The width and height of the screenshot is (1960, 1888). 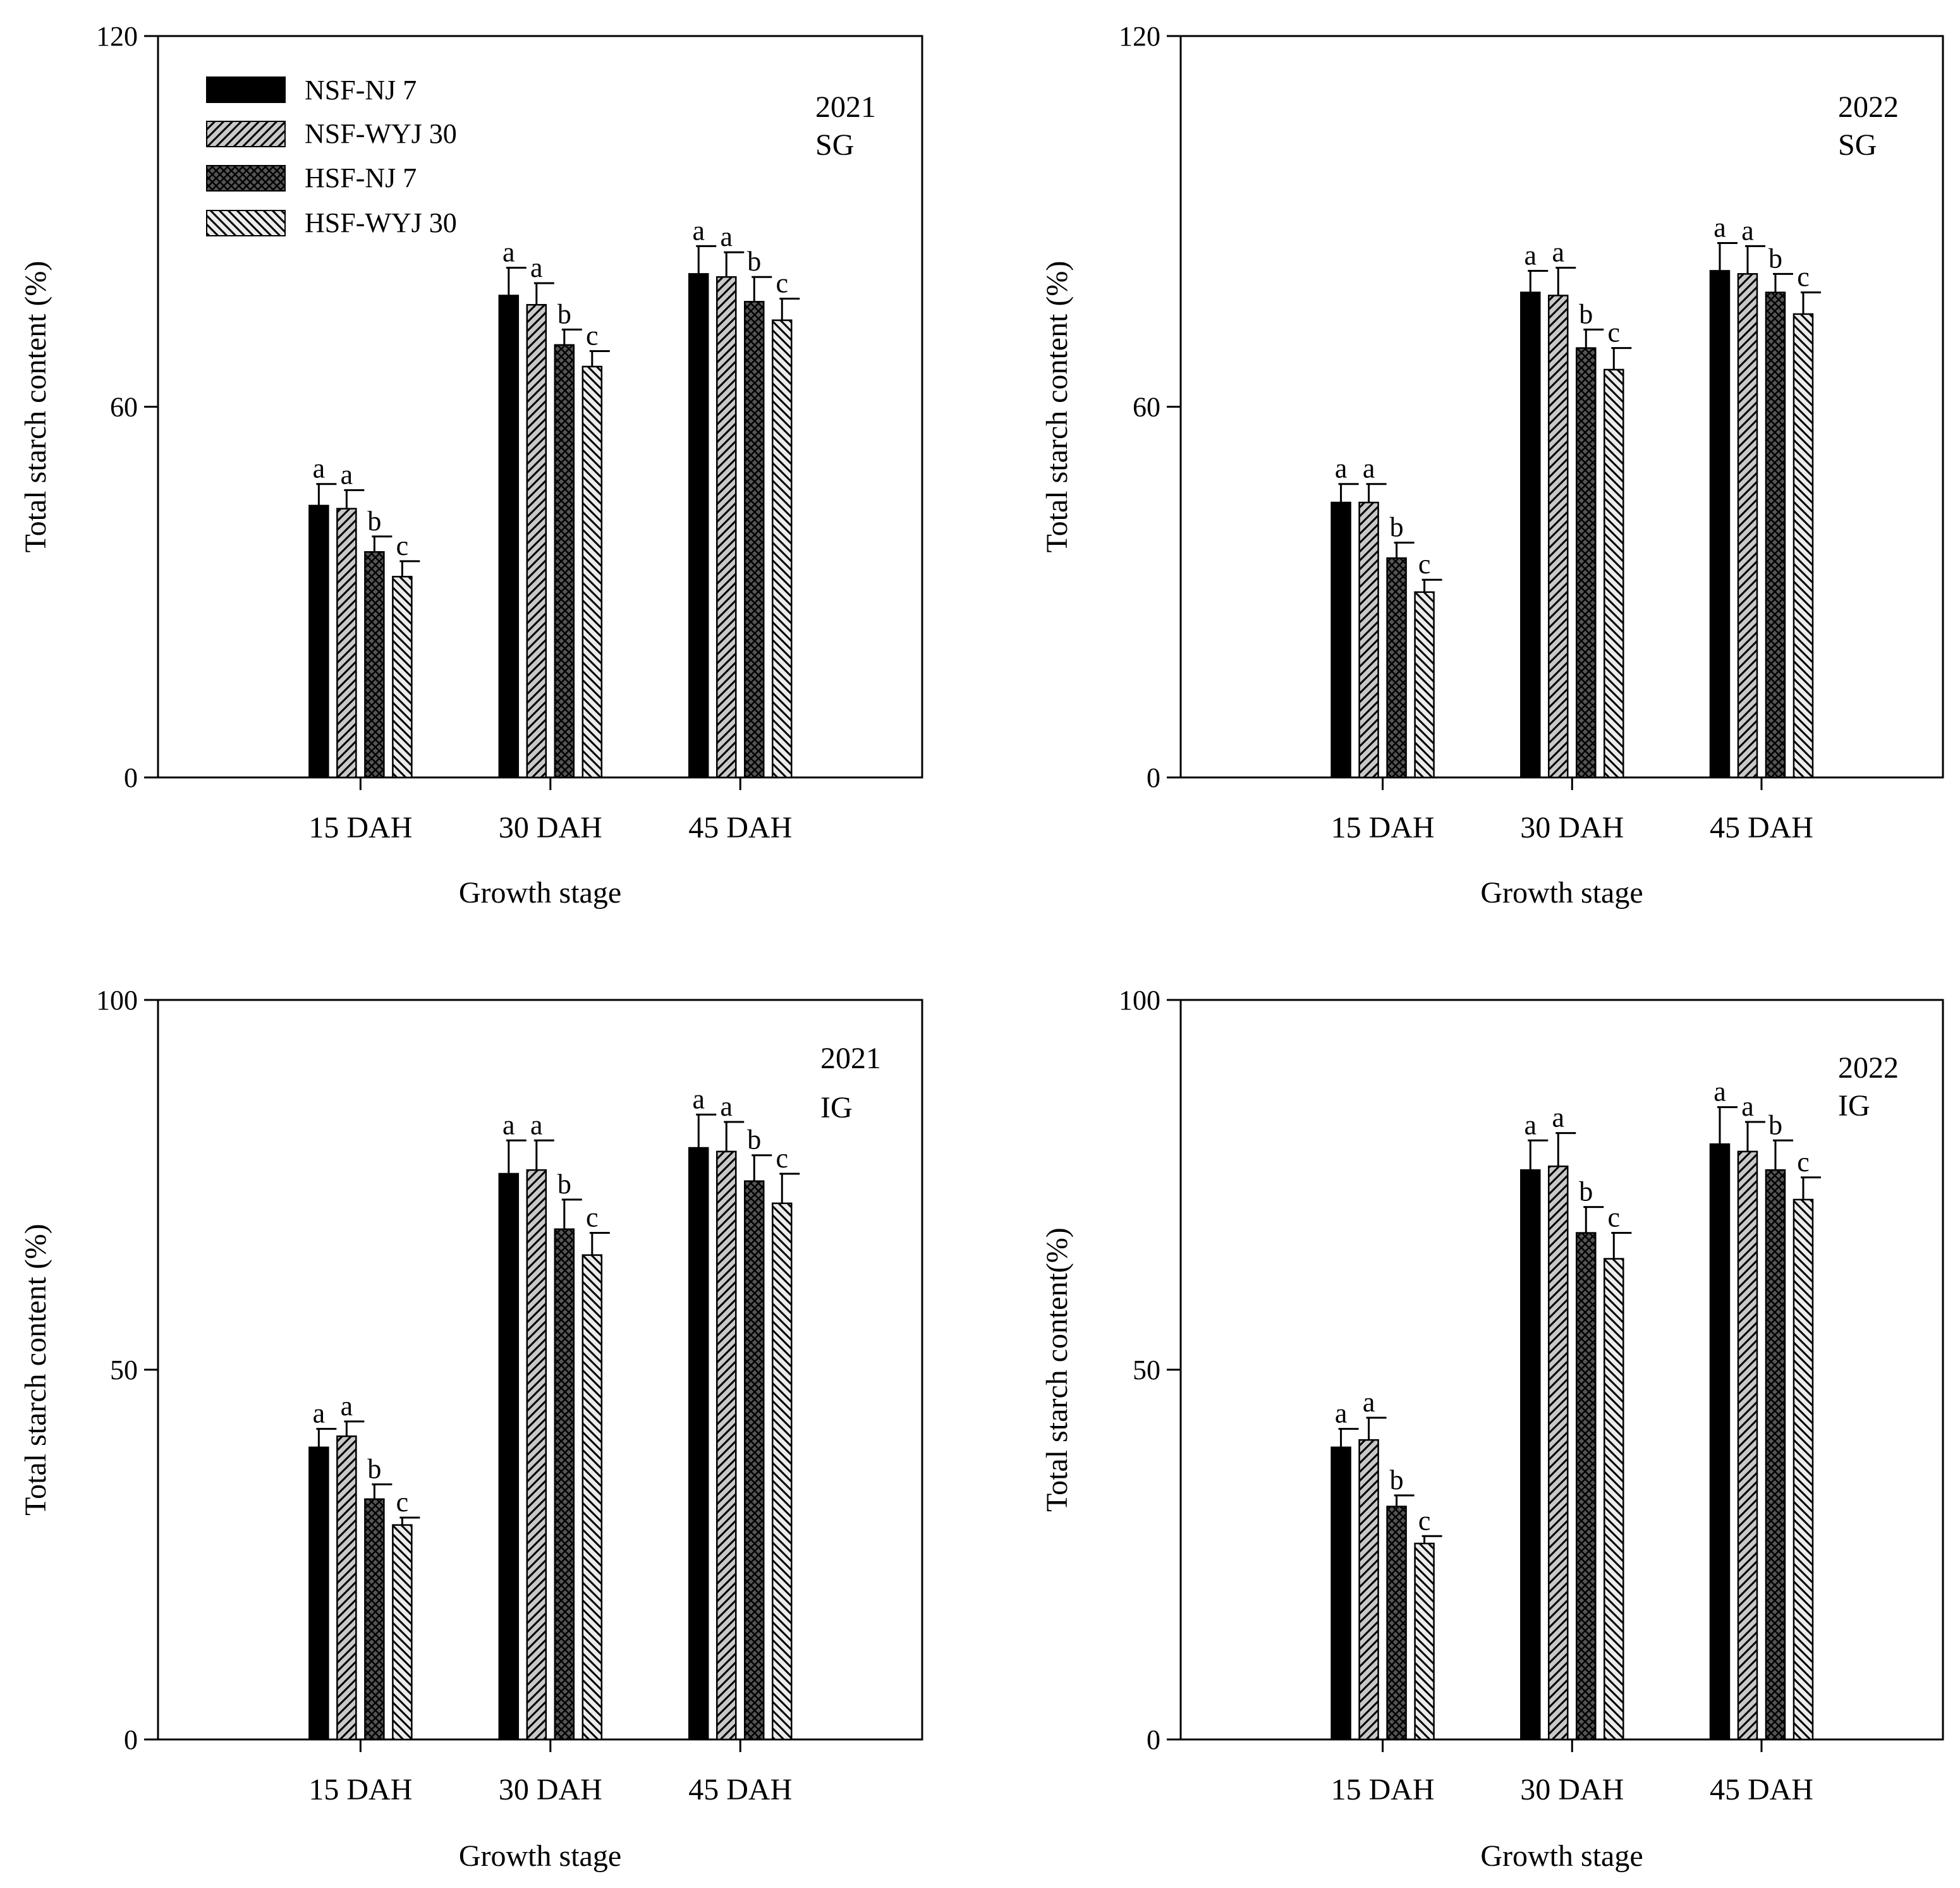 I want to click on annotation-year: 2022, so click(x=1868, y=1068).